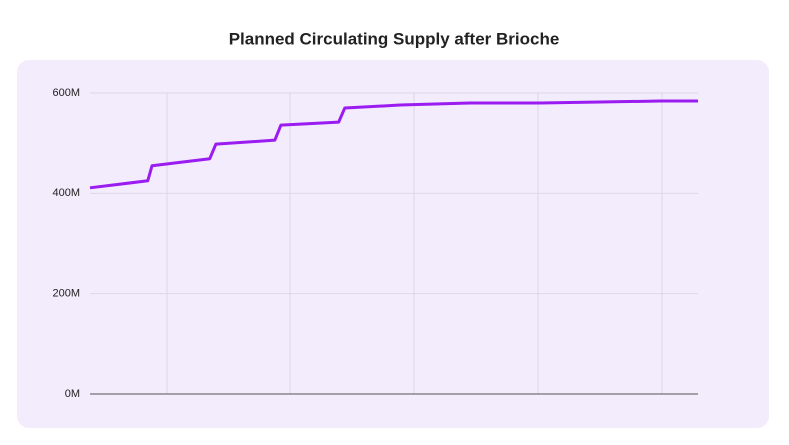 The height and width of the screenshot is (445, 789). I want to click on y-tick-label: 200M, so click(66, 294).